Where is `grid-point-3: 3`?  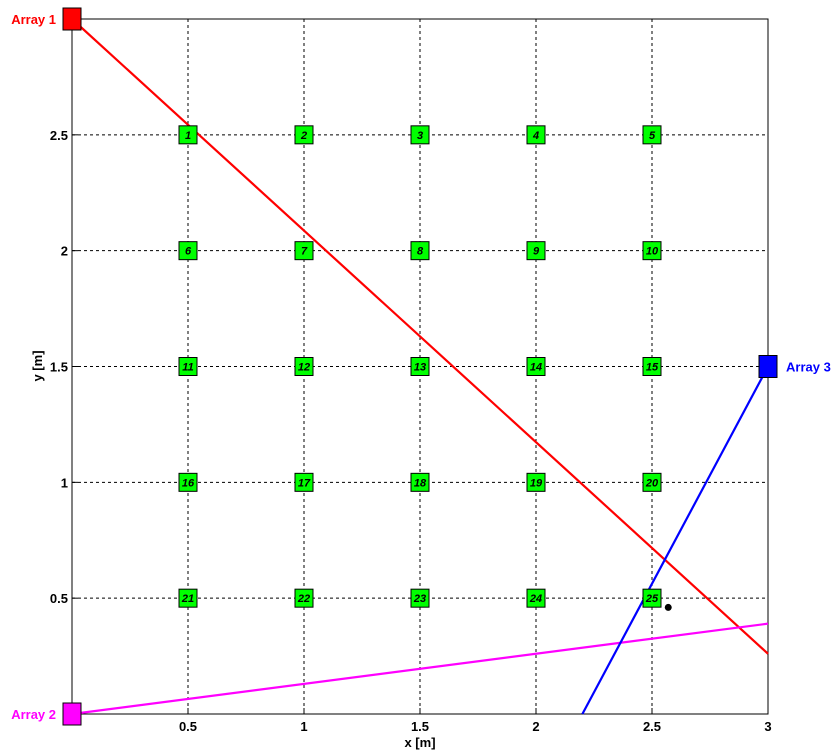 grid-point-3: 3 is located at coordinates (420, 135).